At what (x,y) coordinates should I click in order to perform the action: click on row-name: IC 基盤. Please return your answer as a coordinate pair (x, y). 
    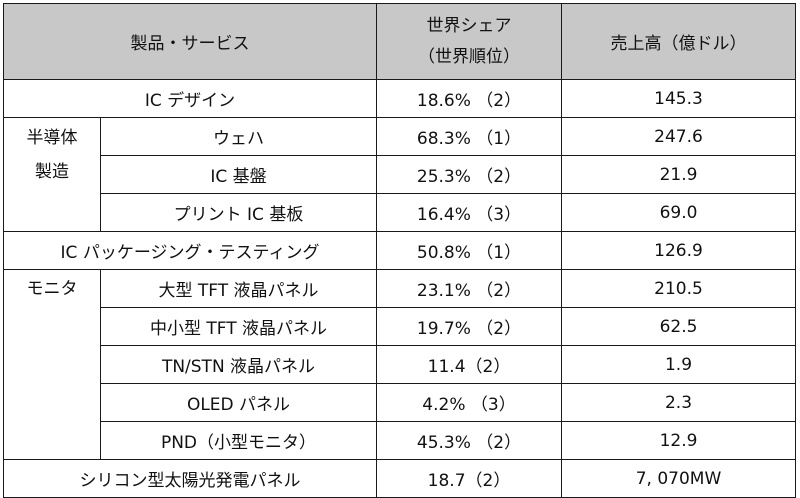
    Looking at the image, I should click on (238, 174).